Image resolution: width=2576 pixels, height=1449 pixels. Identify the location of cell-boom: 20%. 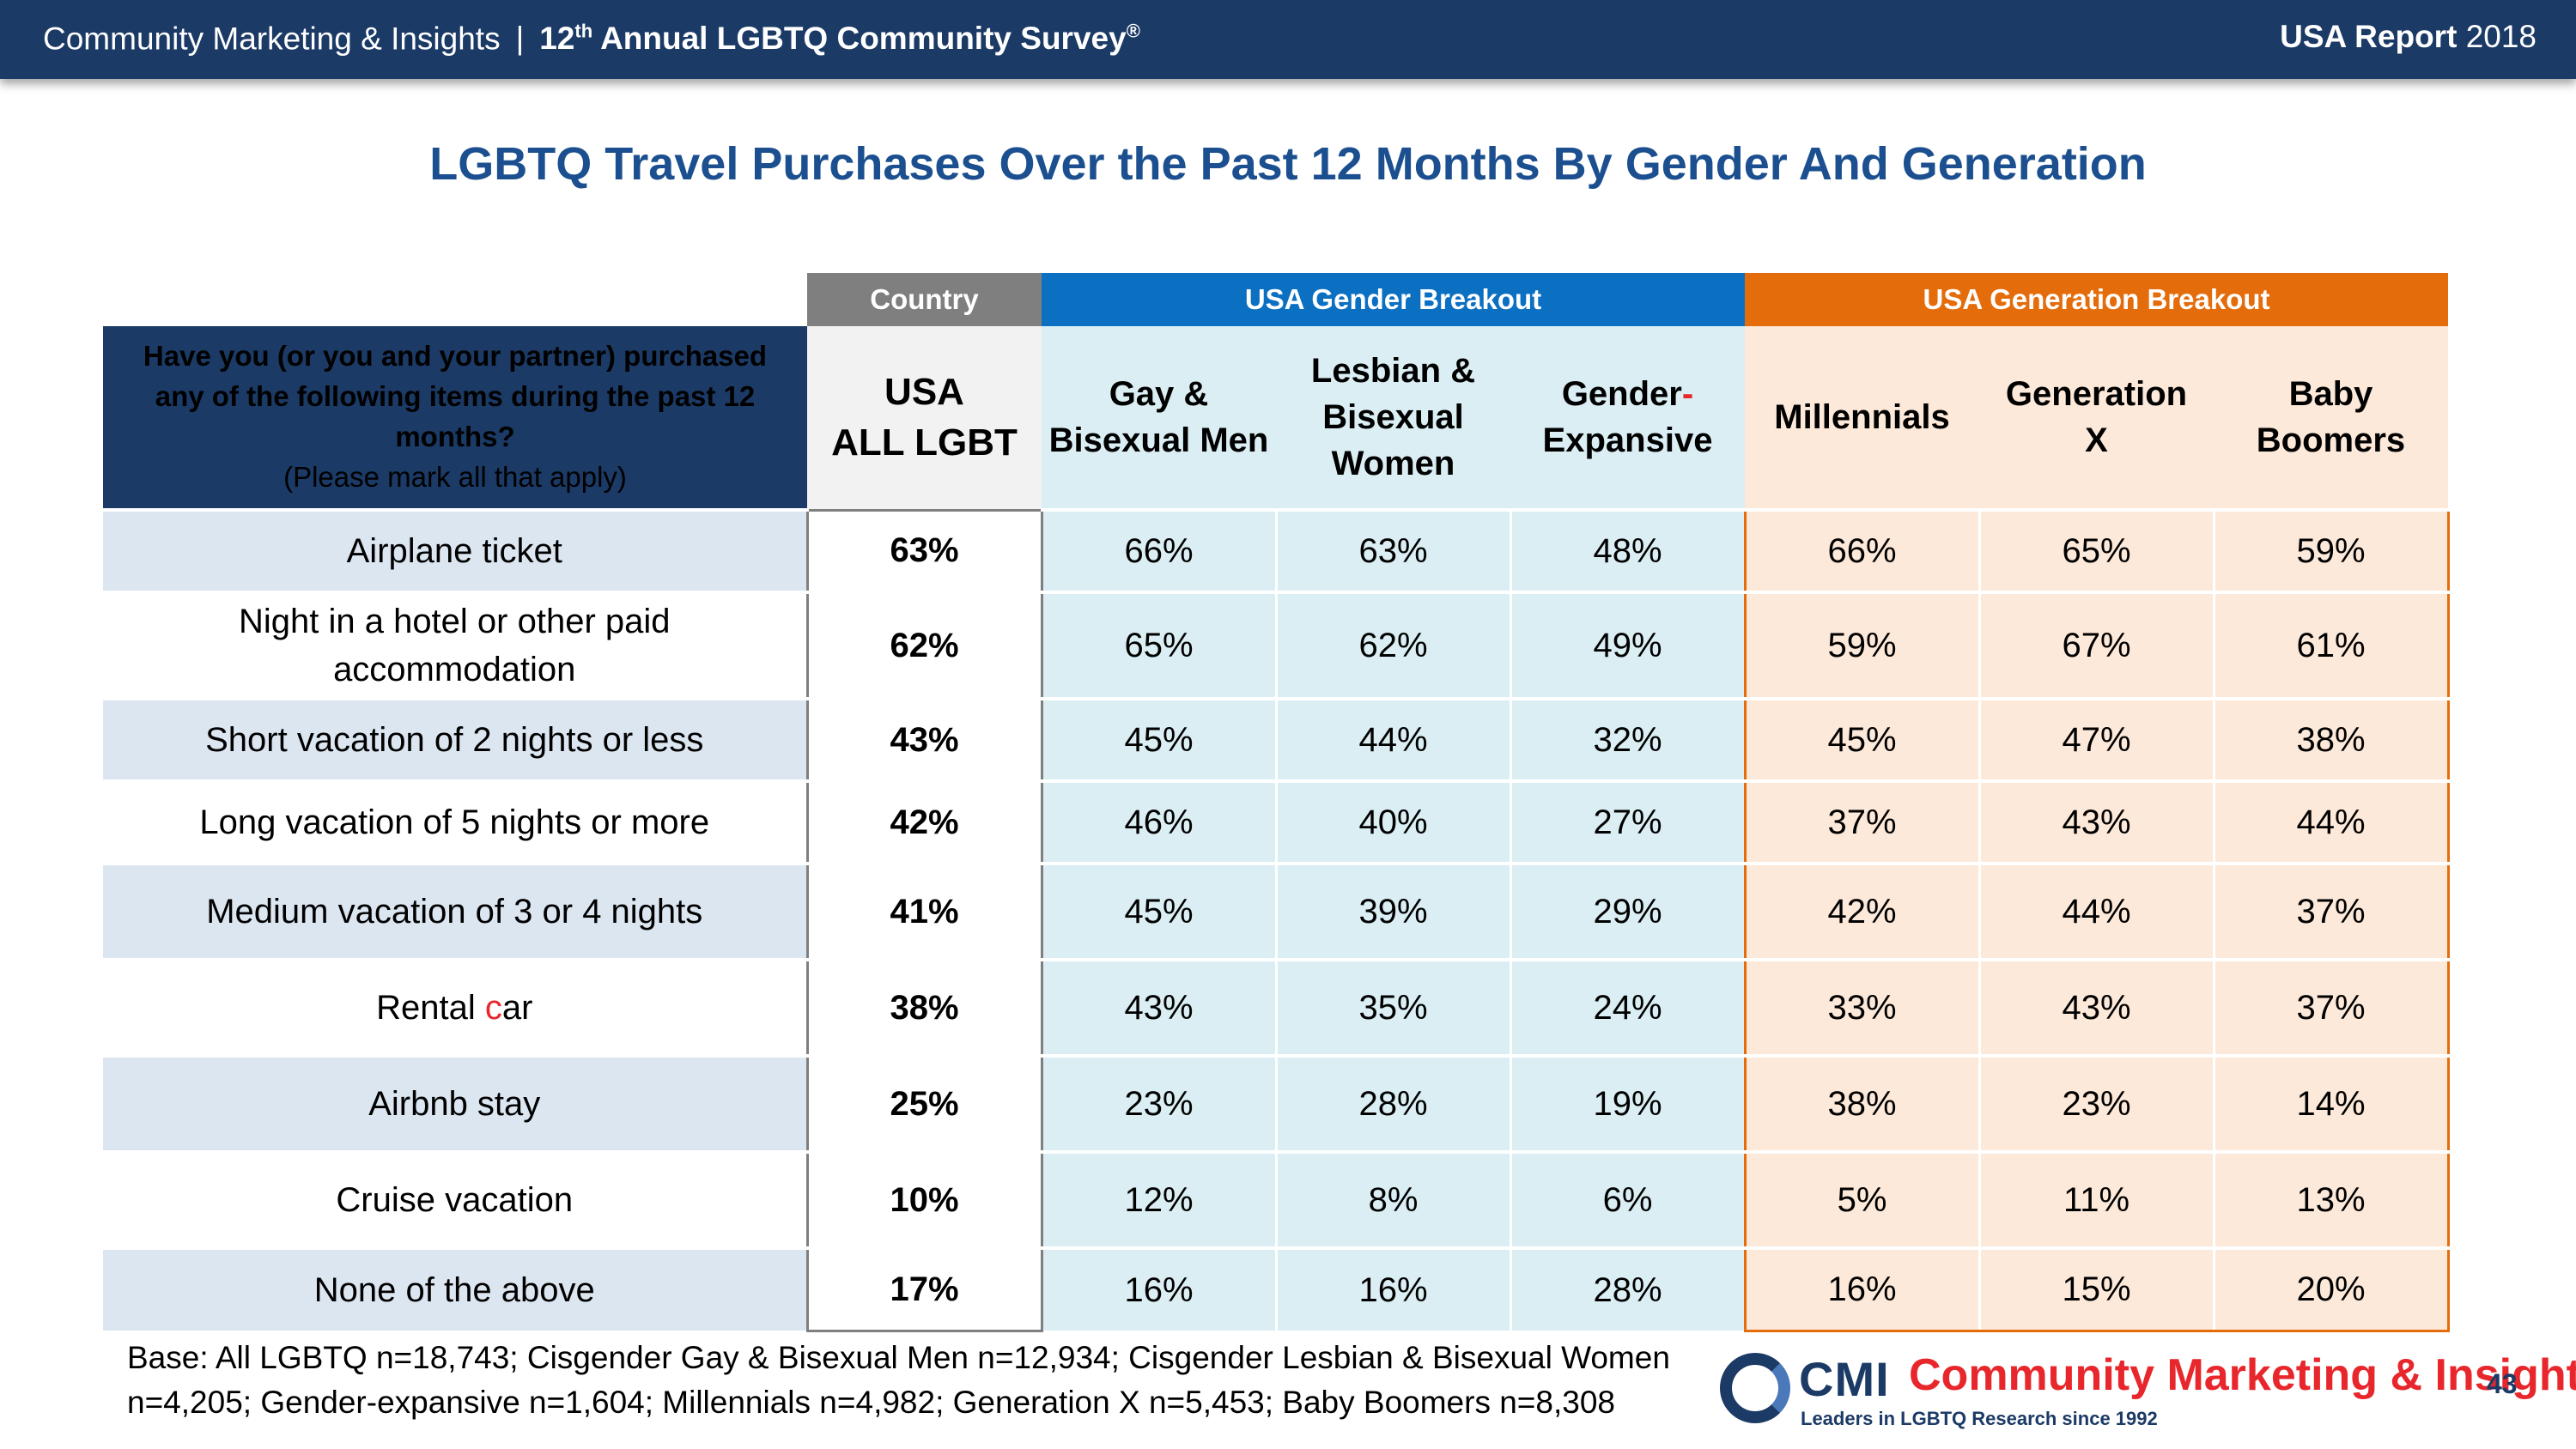
(2331, 1289).